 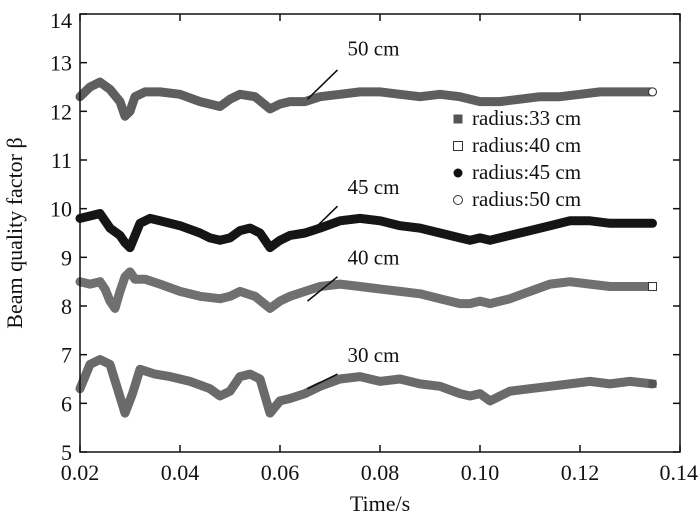 What do you see at coordinates (66, 355) in the screenshot?
I see `y-tick-label: 7` at bounding box center [66, 355].